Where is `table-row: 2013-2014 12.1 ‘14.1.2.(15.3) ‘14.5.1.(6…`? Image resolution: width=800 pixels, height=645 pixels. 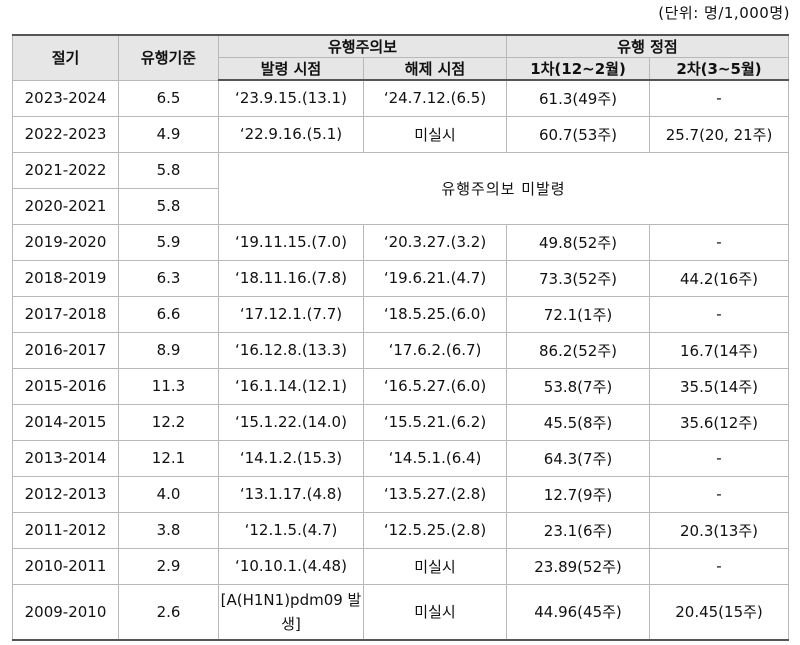 table-row: 2013-2014 12.1 ‘14.1.2.(15.3) ‘14.5.1.(6… is located at coordinates (401, 458).